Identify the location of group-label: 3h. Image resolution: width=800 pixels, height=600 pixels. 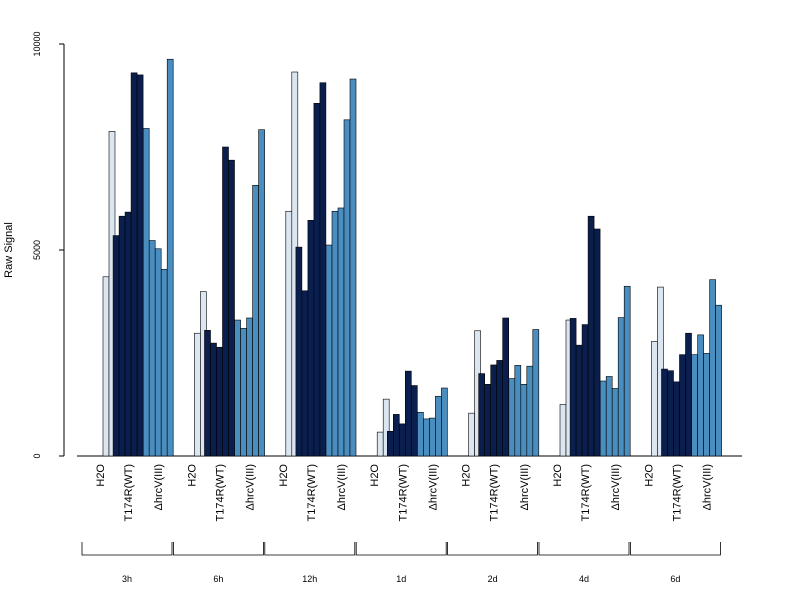
(127, 579).